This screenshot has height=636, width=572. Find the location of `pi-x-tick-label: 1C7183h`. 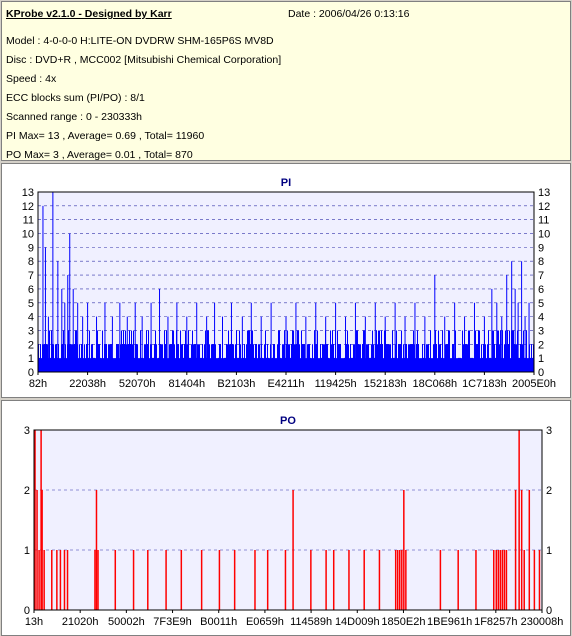

pi-x-tick-label: 1C7183h is located at coordinates (484, 384).